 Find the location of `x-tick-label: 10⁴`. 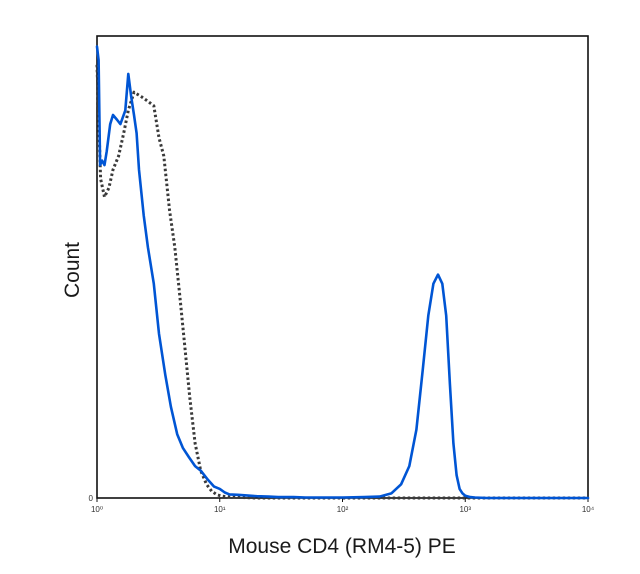

x-tick-label: 10⁴ is located at coordinates (588, 509).